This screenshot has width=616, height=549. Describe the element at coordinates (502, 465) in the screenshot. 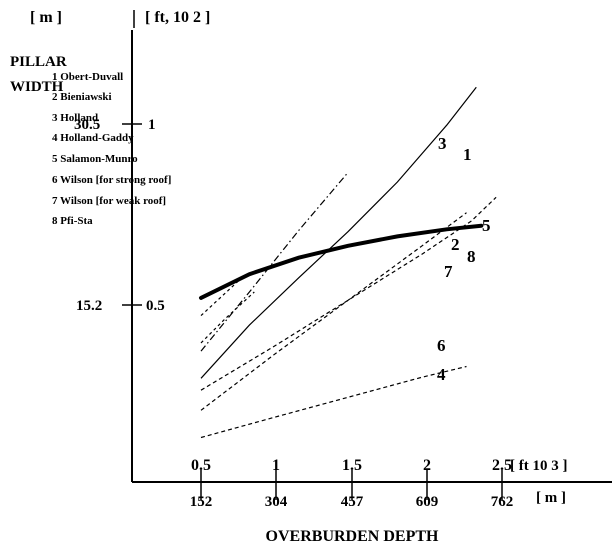

I see `x-tick-label-ft-2-5: 2.5` at that location.